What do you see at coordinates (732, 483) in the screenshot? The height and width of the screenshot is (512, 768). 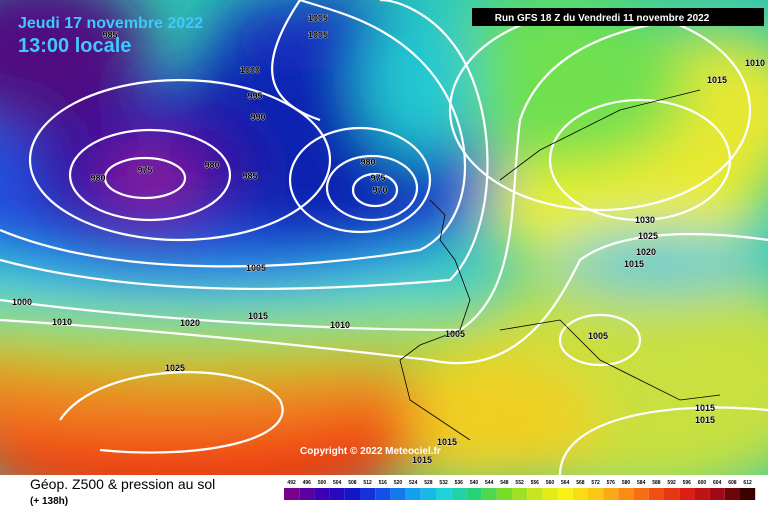 I see `scale-label: 608` at bounding box center [732, 483].